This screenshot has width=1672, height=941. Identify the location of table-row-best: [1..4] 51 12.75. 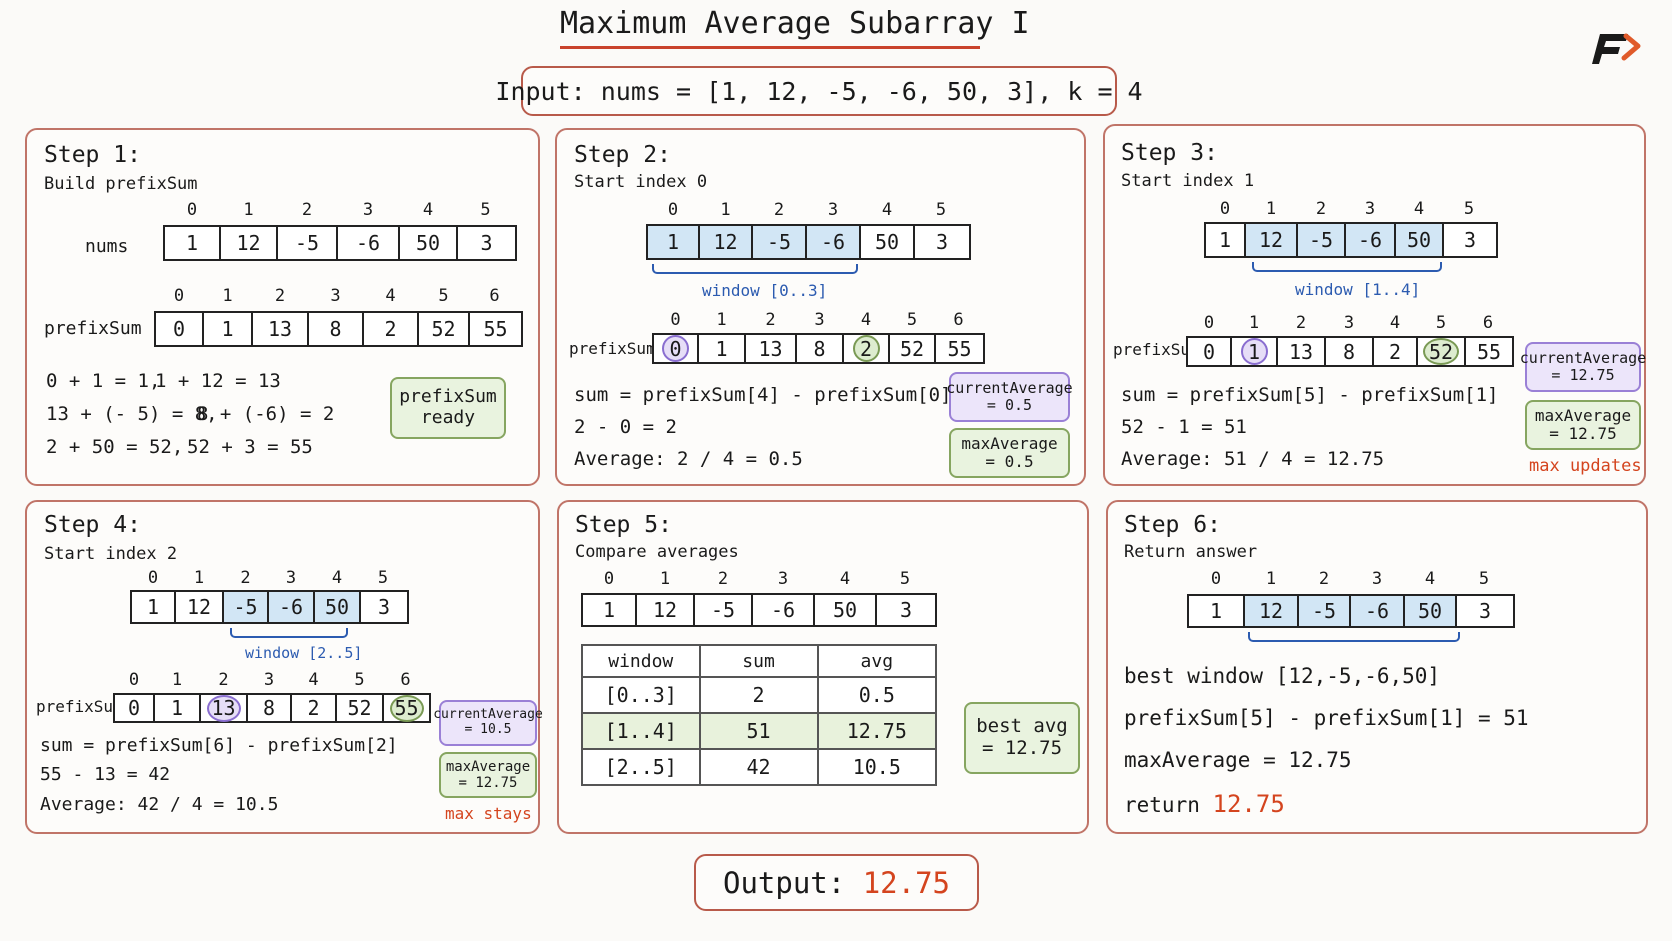
(759, 731).